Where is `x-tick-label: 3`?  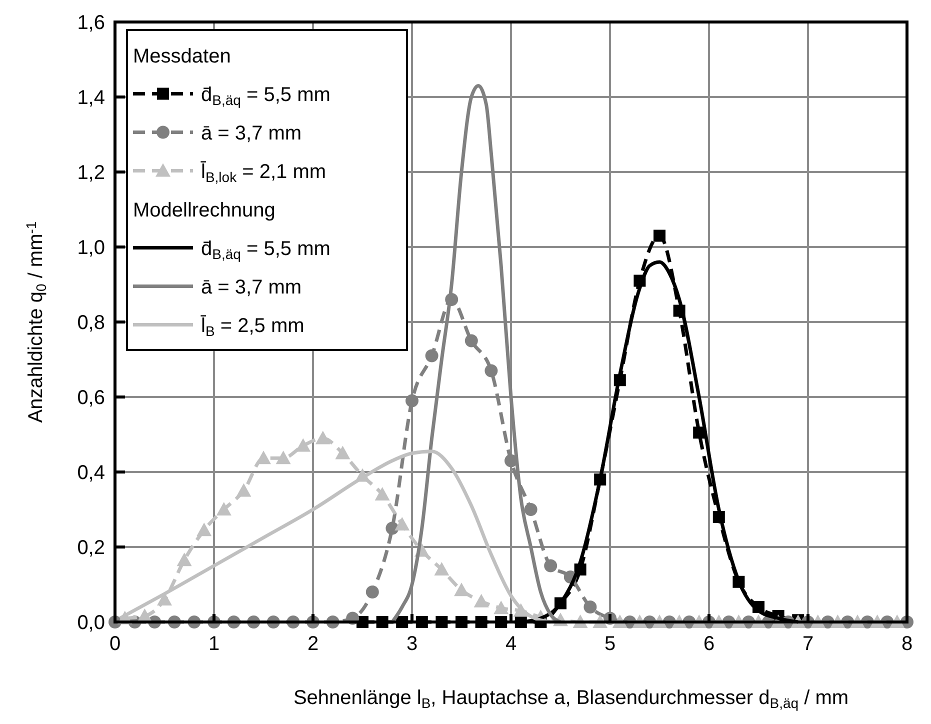
x-tick-label: 3 is located at coordinates (412, 644).